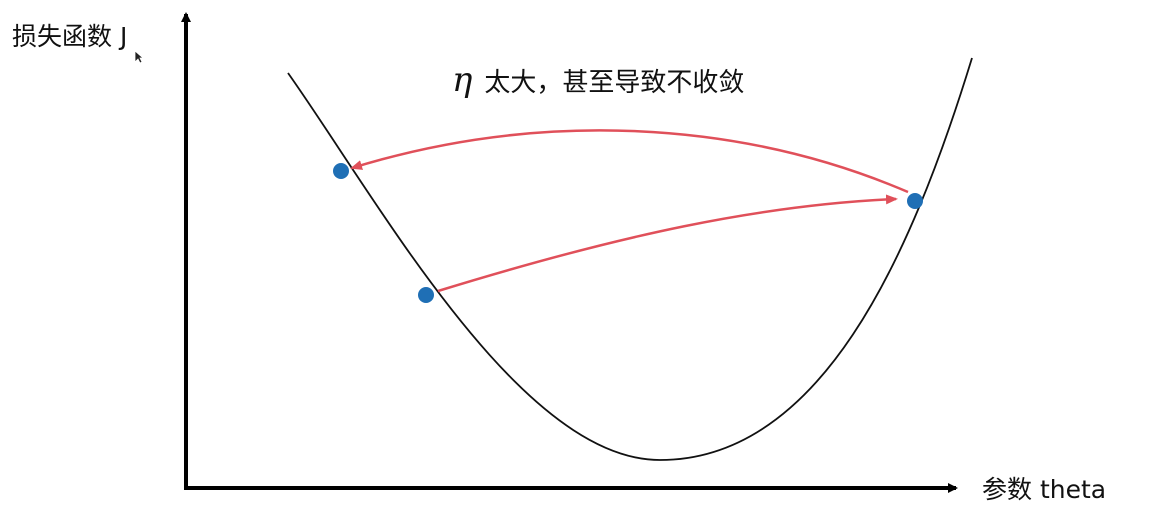  I want to click on iterate-point-right, so click(915, 201).